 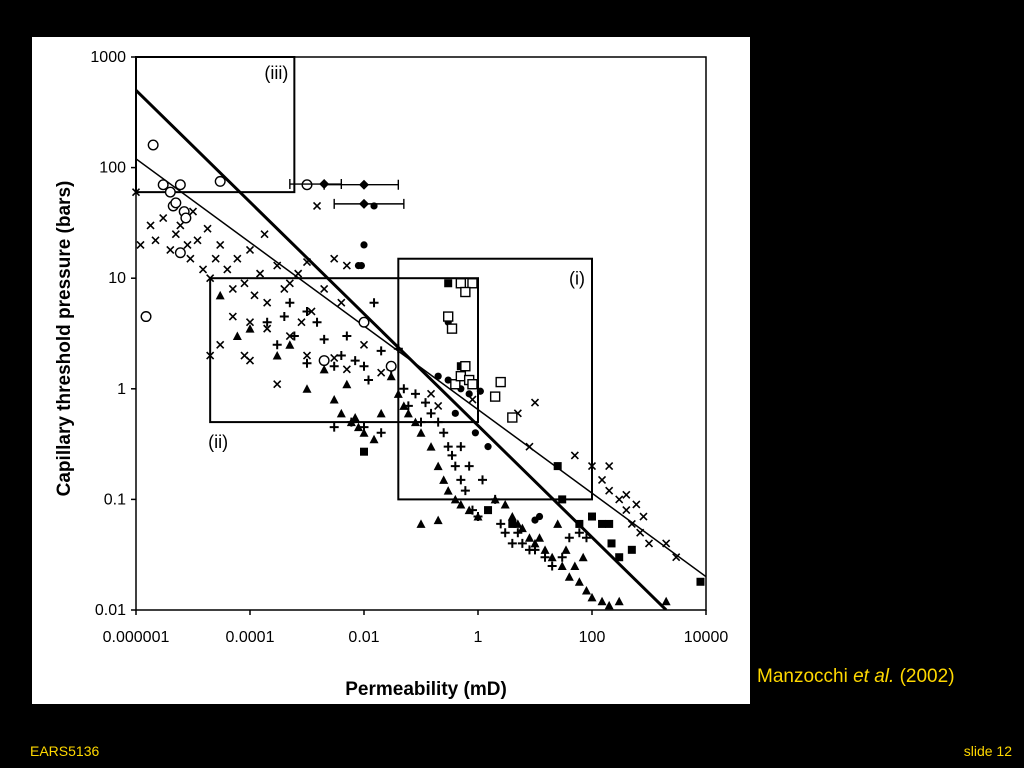 What do you see at coordinates (65, 751) in the screenshot?
I see `footer-course-code: EARS5136` at bounding box center [65, 751].